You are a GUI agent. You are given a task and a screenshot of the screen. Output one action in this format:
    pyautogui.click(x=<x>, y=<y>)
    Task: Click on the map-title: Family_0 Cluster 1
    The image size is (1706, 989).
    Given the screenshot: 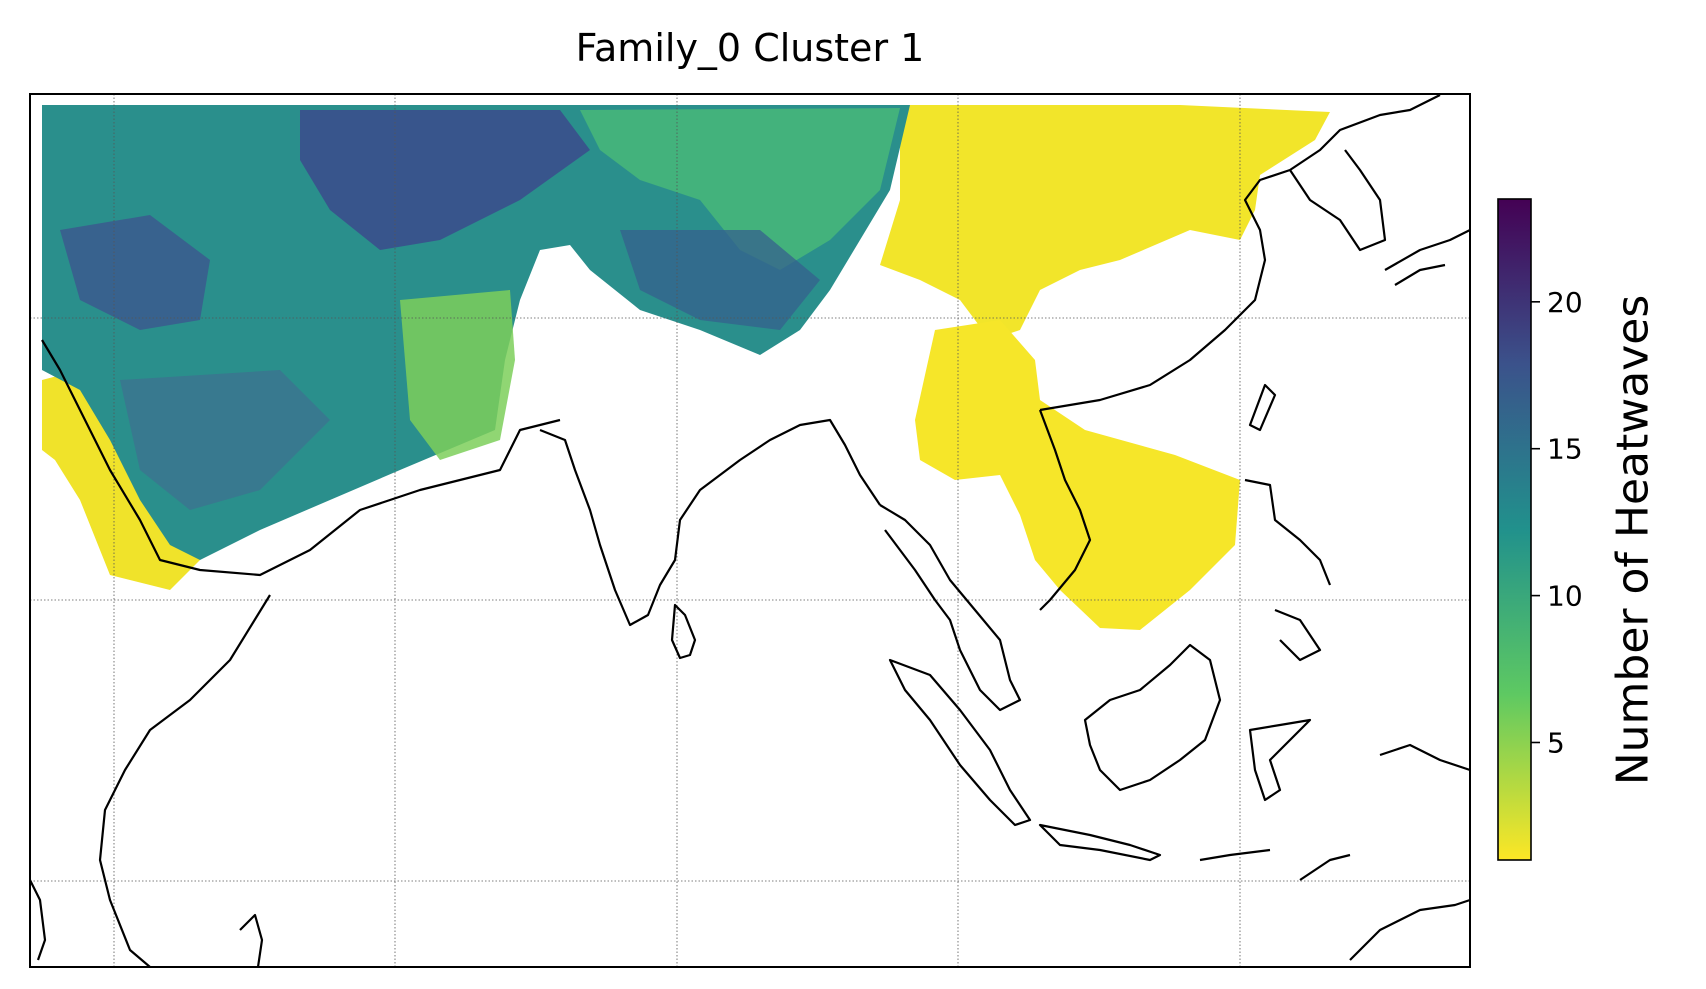 What is the action you would take?
    pyautogui.click(x=750, y=48)
    